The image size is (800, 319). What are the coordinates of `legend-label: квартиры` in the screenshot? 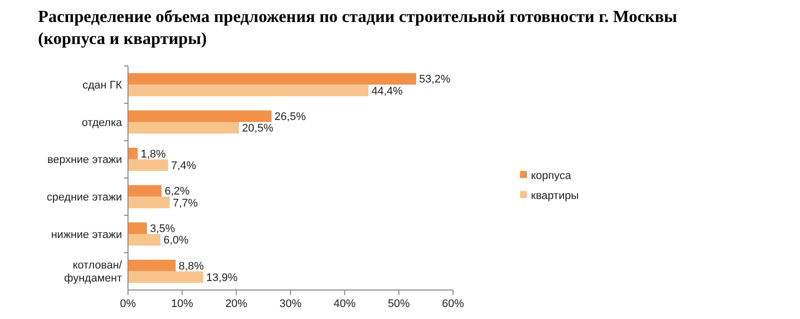 It's located at (555, 196).